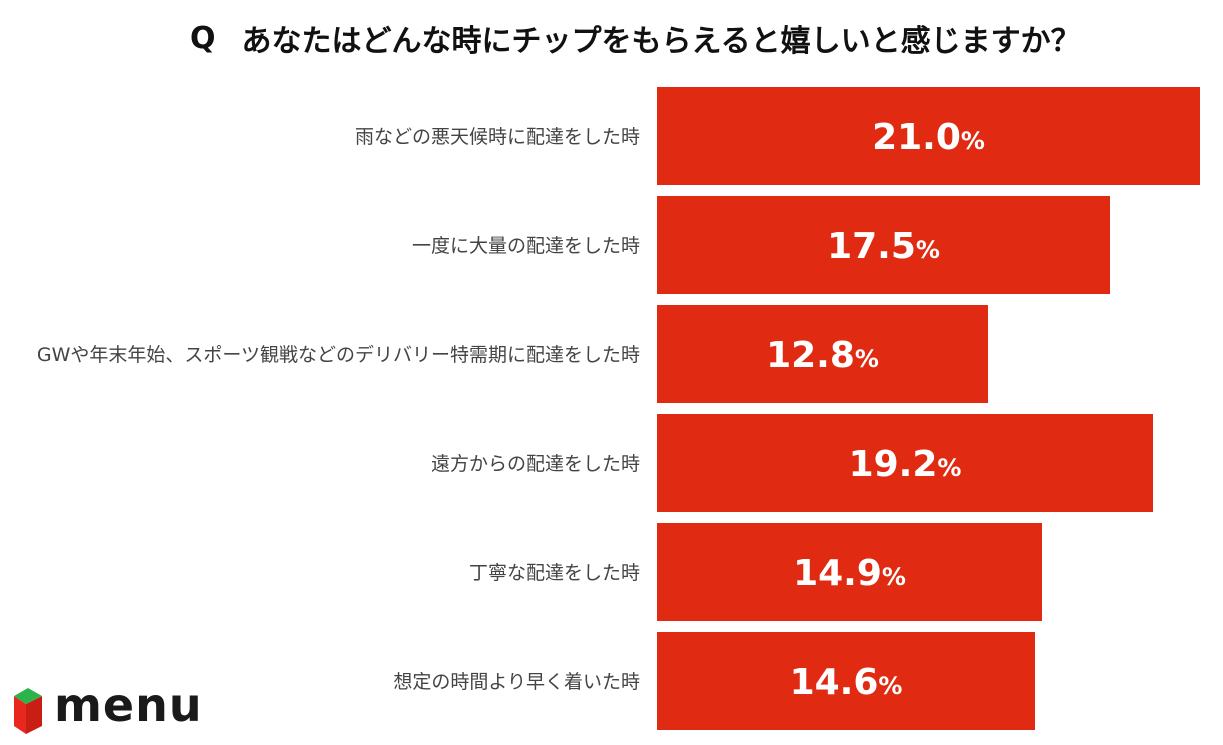 This screenshot has width=1223, height=745. Describe the element at coordinates (535, 464) in the screenshot. I see `category-label: 遠方からの配達をした時` at that location.